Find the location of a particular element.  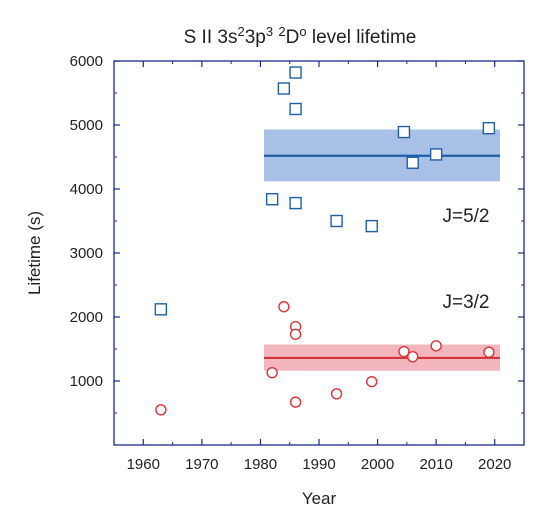

x-tick-label: 1980 is located at coordinates (260, 464).